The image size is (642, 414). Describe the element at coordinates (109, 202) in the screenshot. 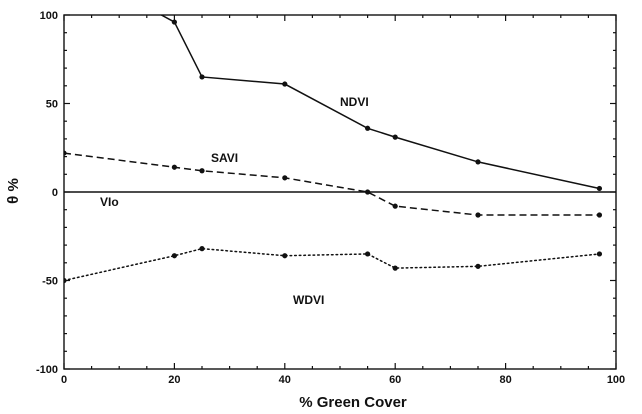

I see `zero-line-label: VIo` at that location.